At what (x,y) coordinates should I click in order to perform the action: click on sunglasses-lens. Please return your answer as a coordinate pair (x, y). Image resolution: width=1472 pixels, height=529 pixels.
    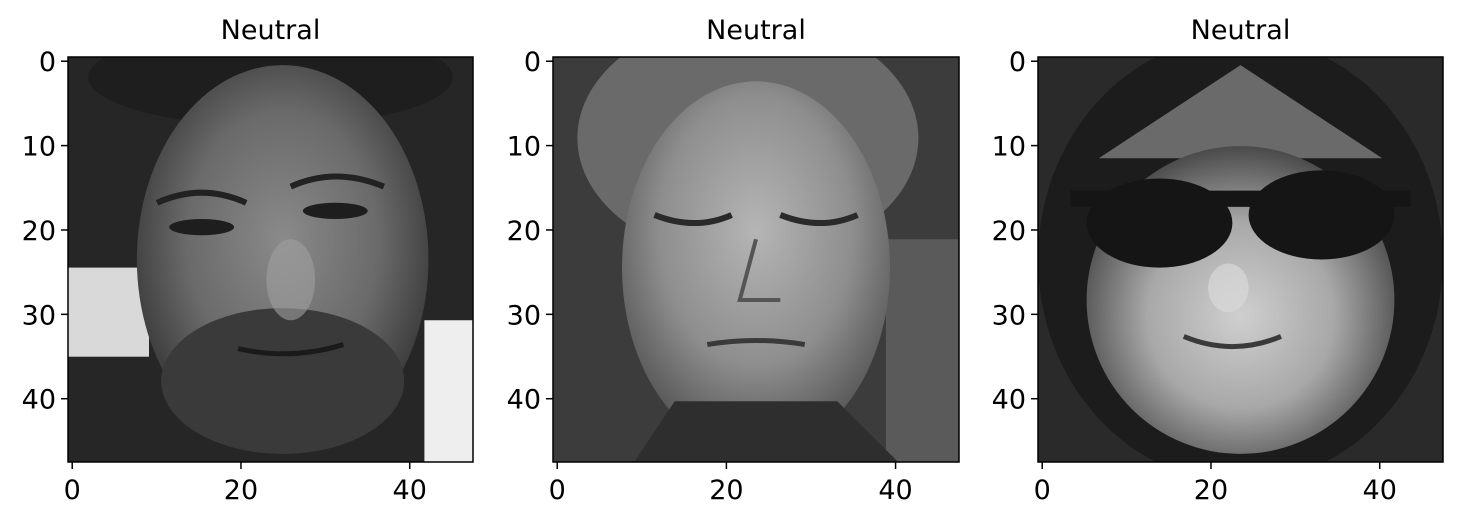
    Looking at the image, I should click on (1321, 215).